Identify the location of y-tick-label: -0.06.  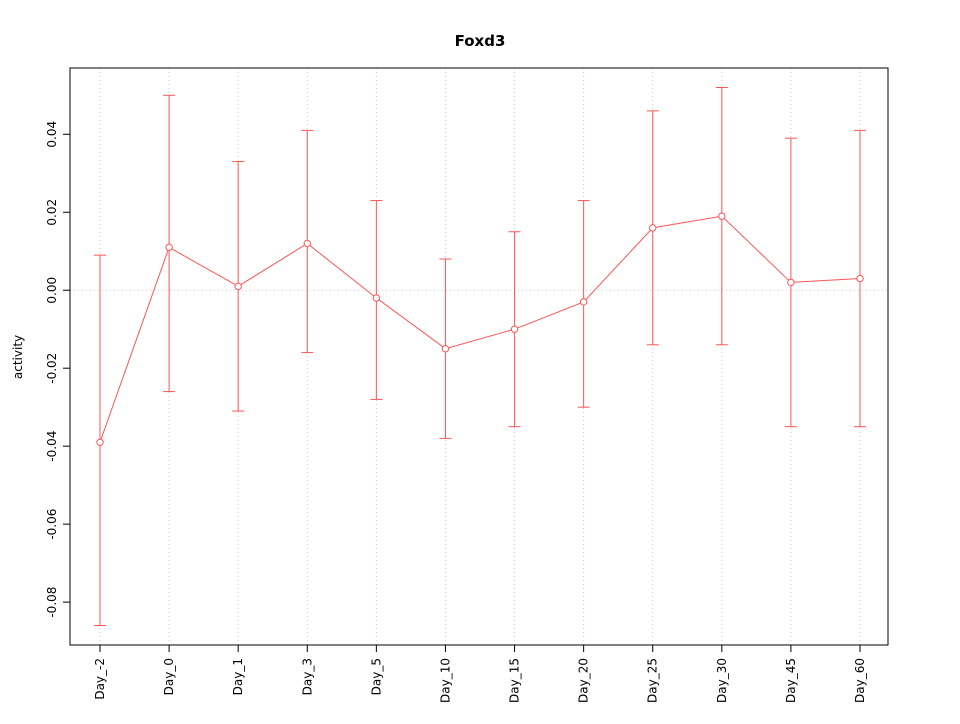
(52, 524).